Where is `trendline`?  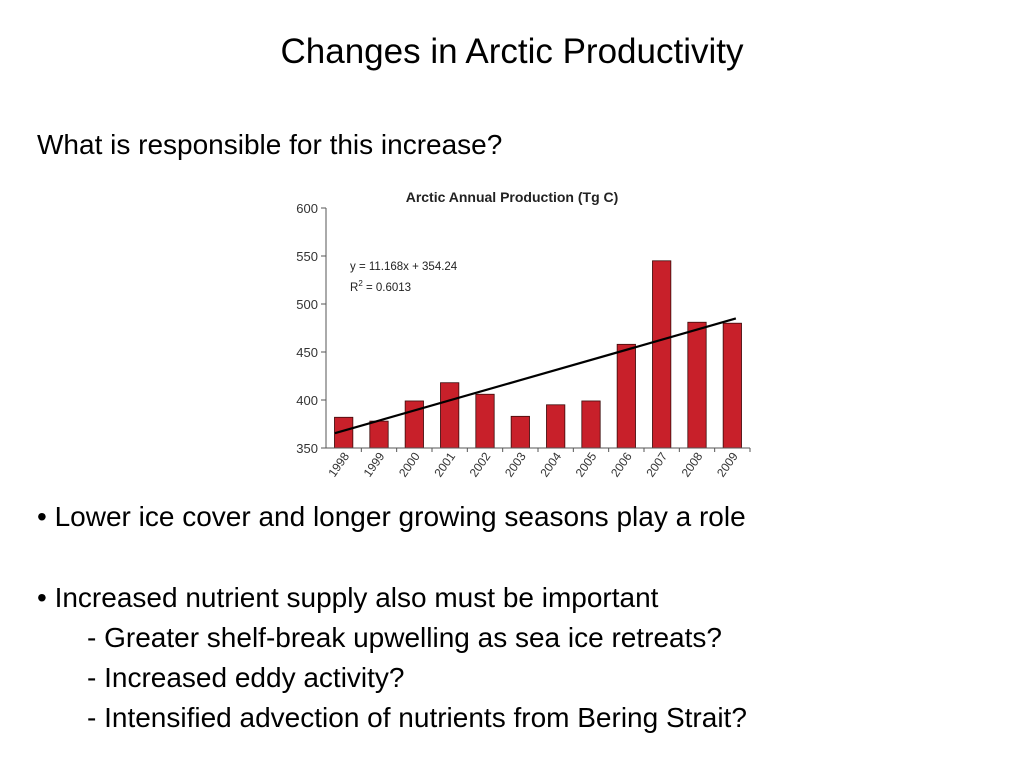
trendline is located at coordinates (535, 376).